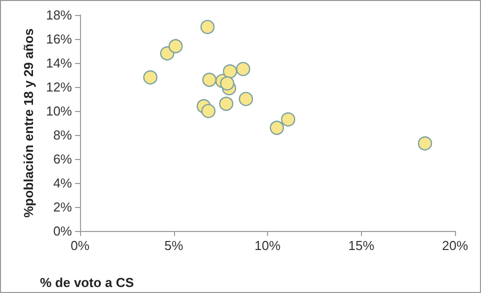  What do you see at coordinates (28, 123) in the screenshot?
I see `y-axis-title: %población entre 18 y 29 años` at bounding box center [28, 123].